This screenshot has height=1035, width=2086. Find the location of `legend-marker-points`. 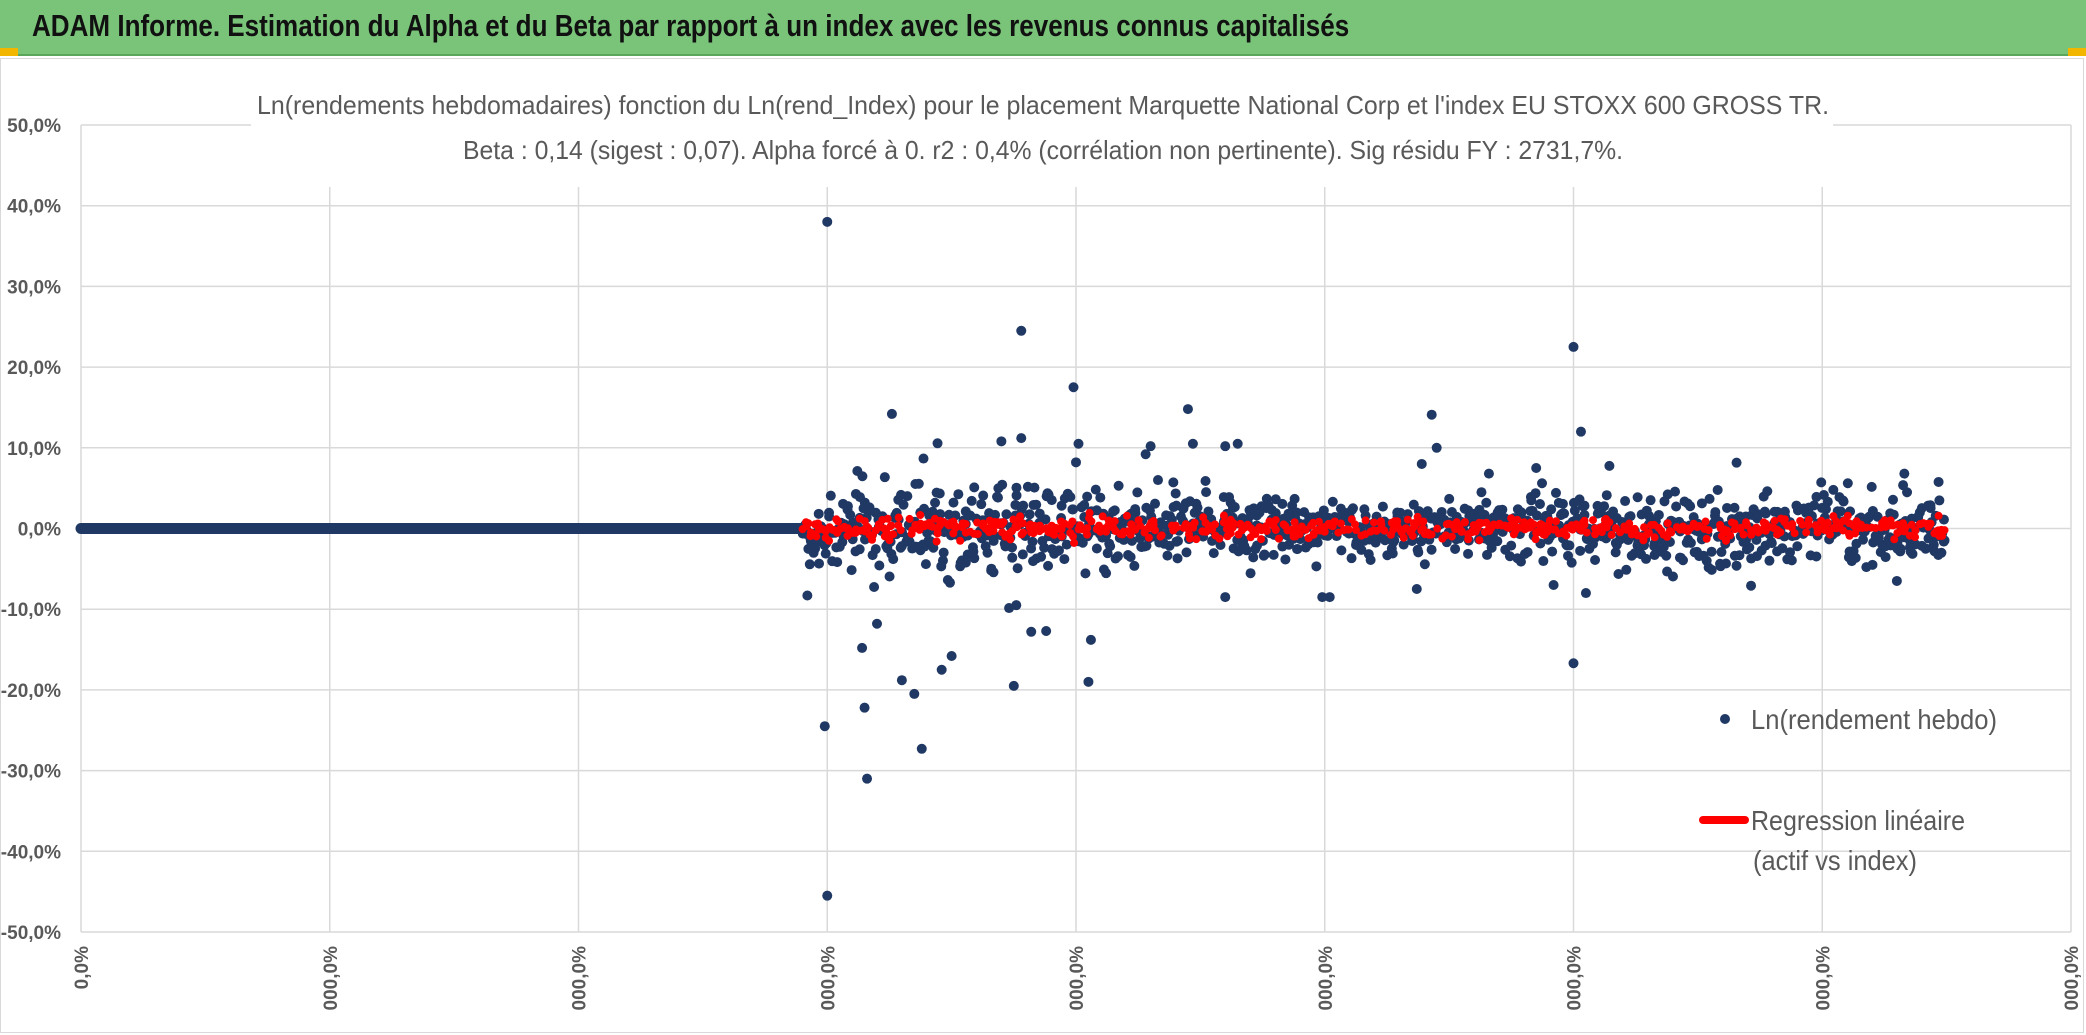

legend-marker-points is located at coordinates (1725, 719).